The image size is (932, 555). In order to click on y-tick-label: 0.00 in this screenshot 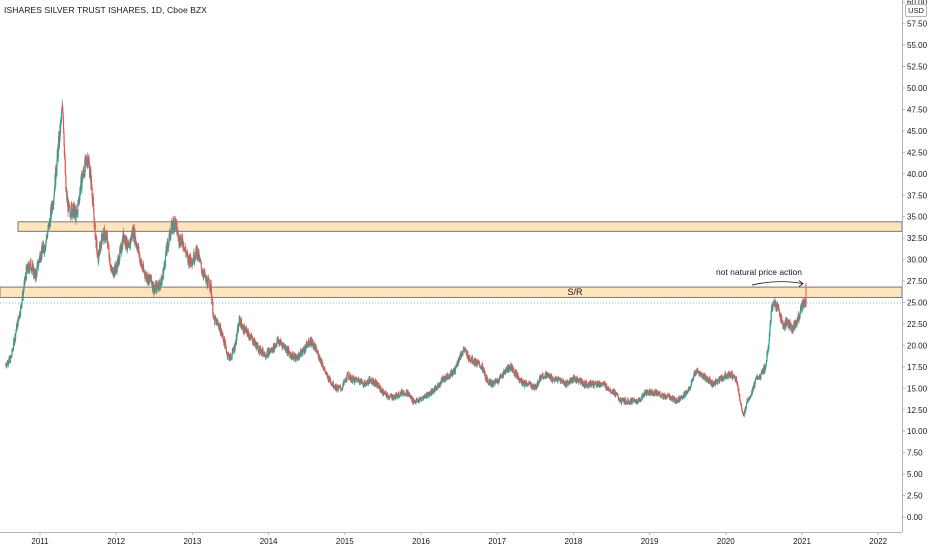, I will do `click(915, 517)`.